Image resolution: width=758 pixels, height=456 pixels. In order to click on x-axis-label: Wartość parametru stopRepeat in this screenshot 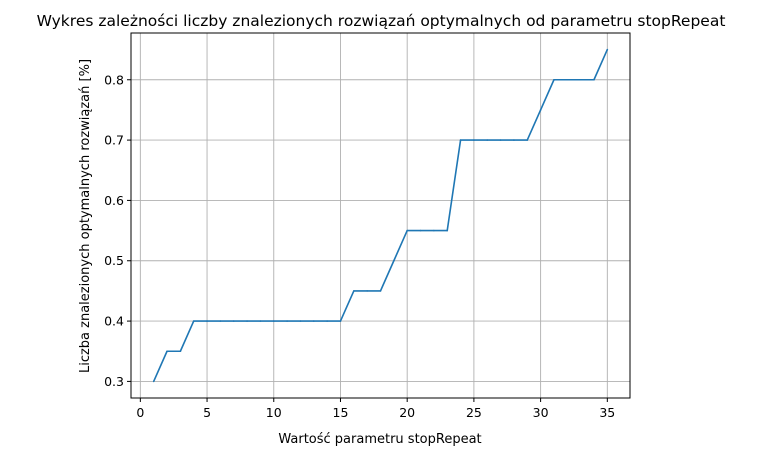, I will do `click(379, 439)`.